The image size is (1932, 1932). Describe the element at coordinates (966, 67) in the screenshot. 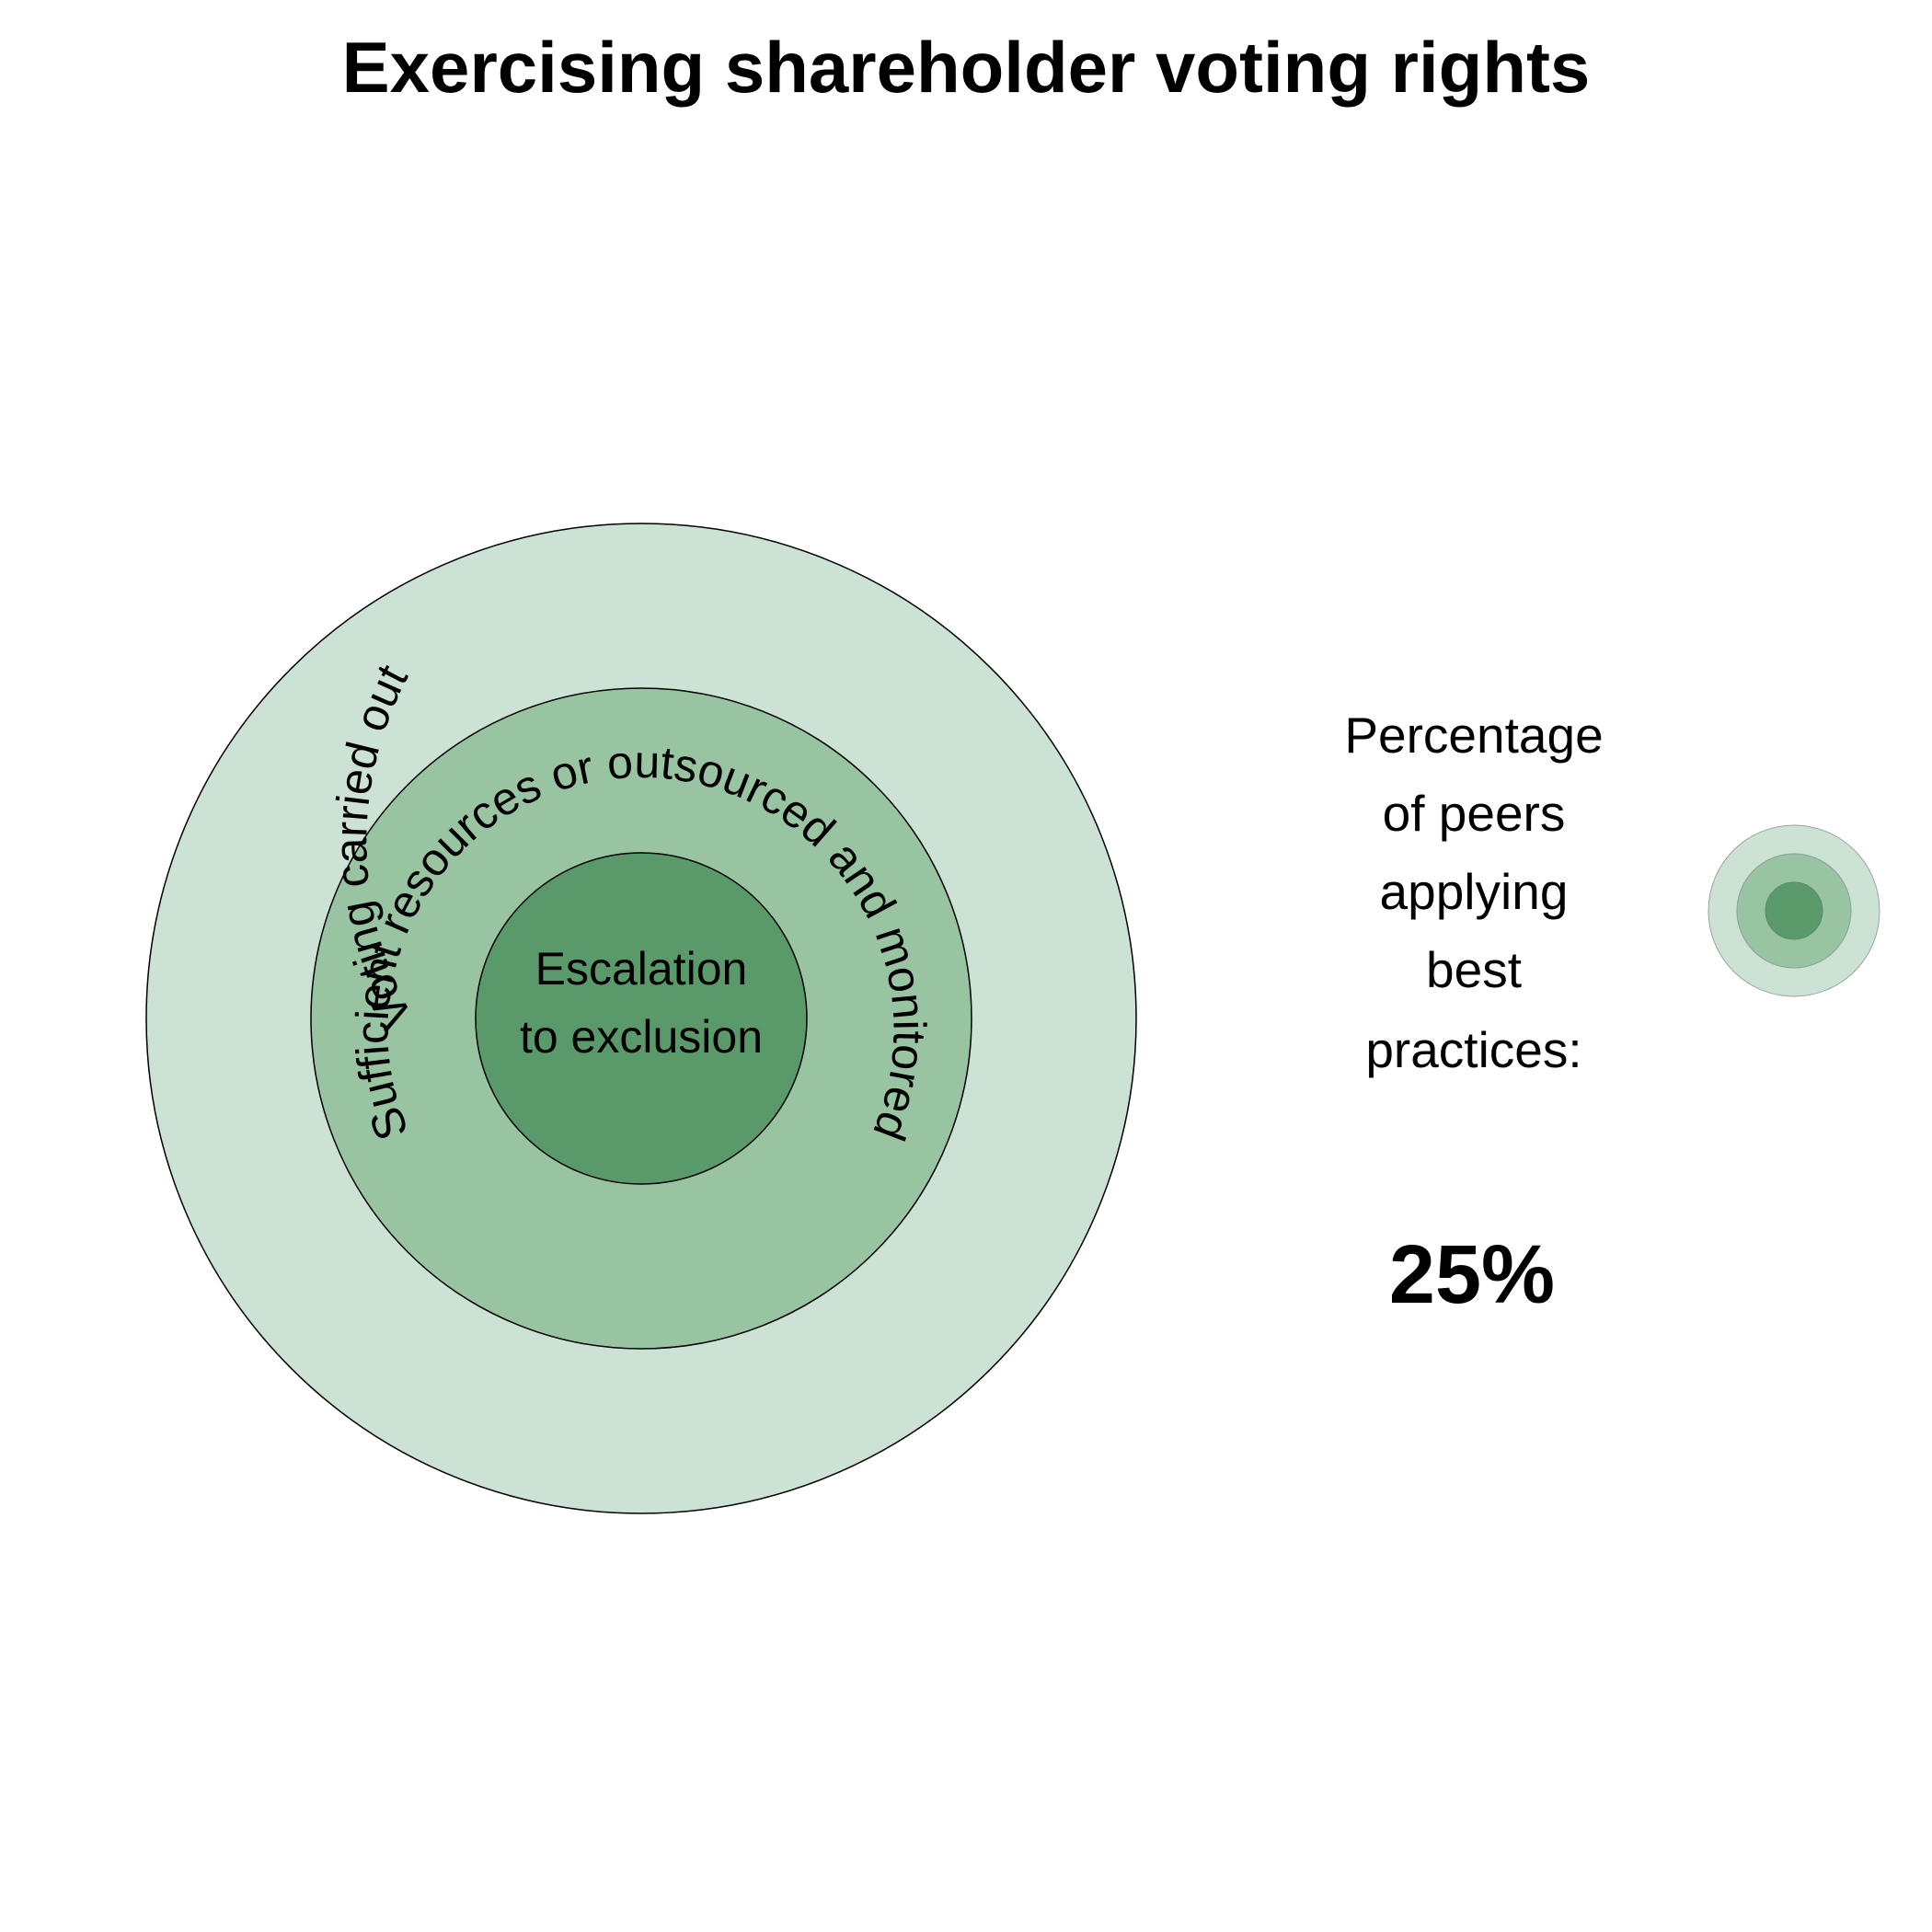

I see `diagram-title: Exercising shareholder voting rights` at that location.